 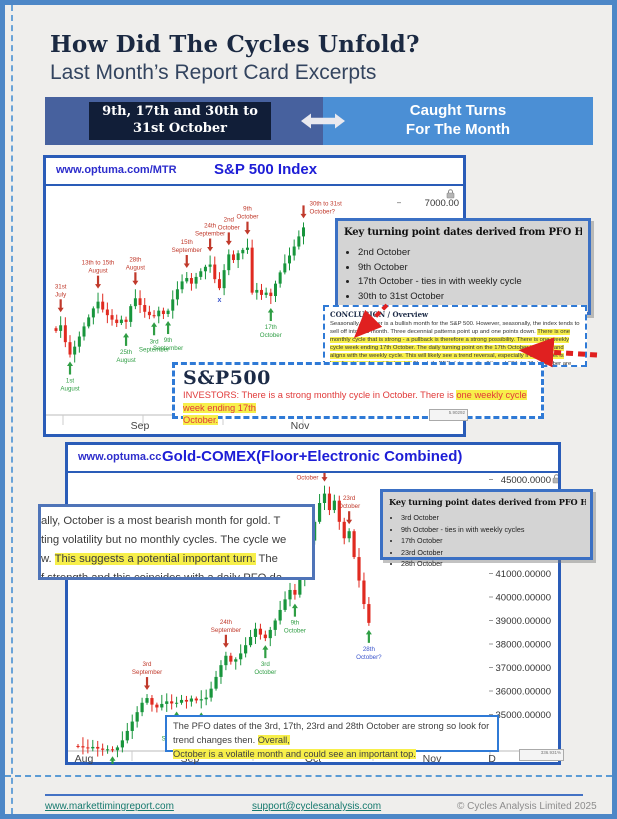 I want to click on annotation-label: 2nd, so click(x=229, y=219).